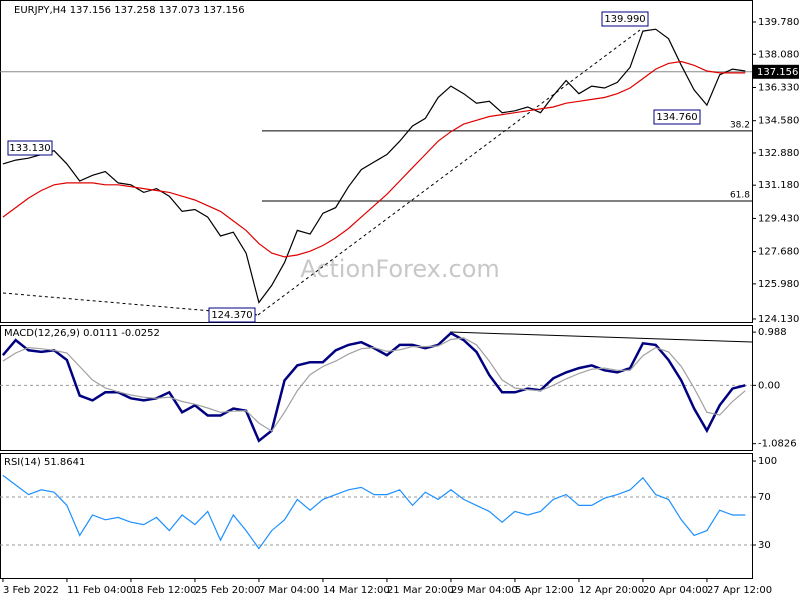 This screenshot has height=604, width=800. Describe the element at coordinates (356, 590) in the screenshot. I see `x-tick-label: 14 Mar 12:00` at that location.